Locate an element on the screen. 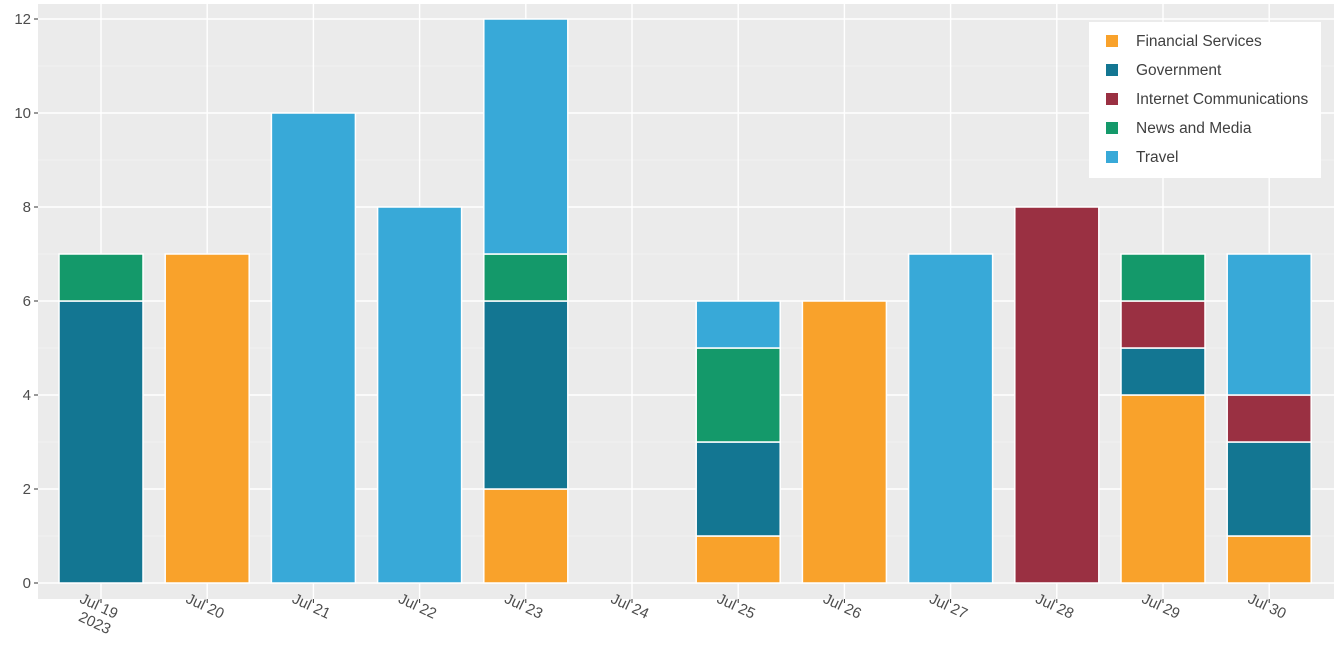 The height and width of the screenshot is (671, 1336). y-tick-label: 8 is located at coordinates (27, 207).